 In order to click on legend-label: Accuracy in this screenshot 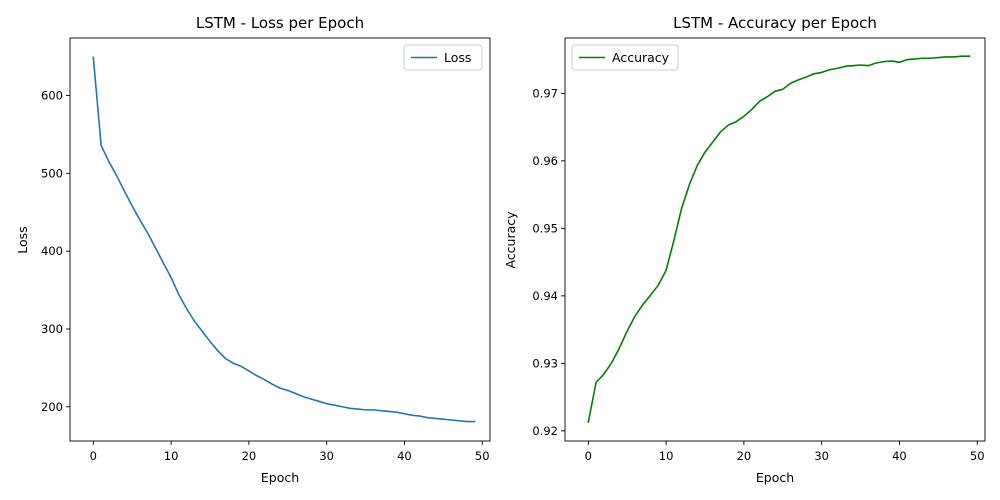, I will do `click(641, 57)`.